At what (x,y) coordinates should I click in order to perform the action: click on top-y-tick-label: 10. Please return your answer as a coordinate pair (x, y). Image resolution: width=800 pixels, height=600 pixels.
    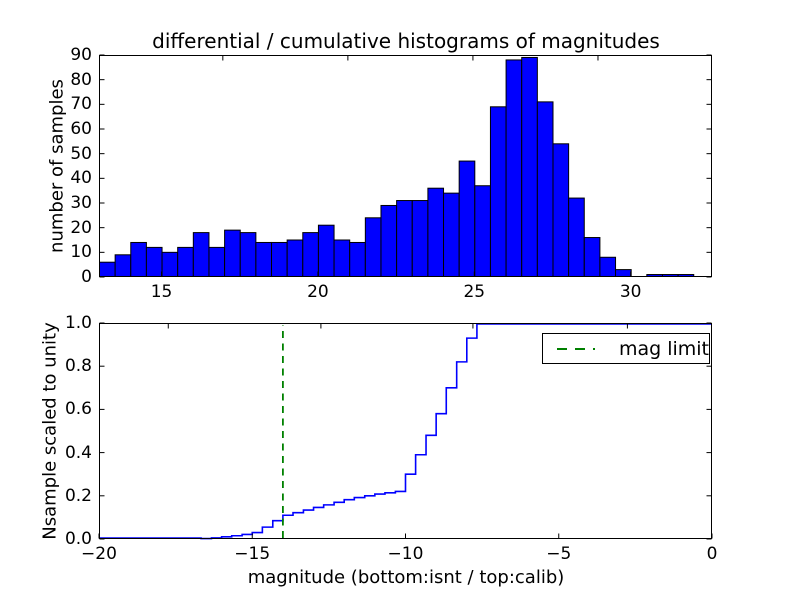
    Looking at the image, I should click on (81, 252).